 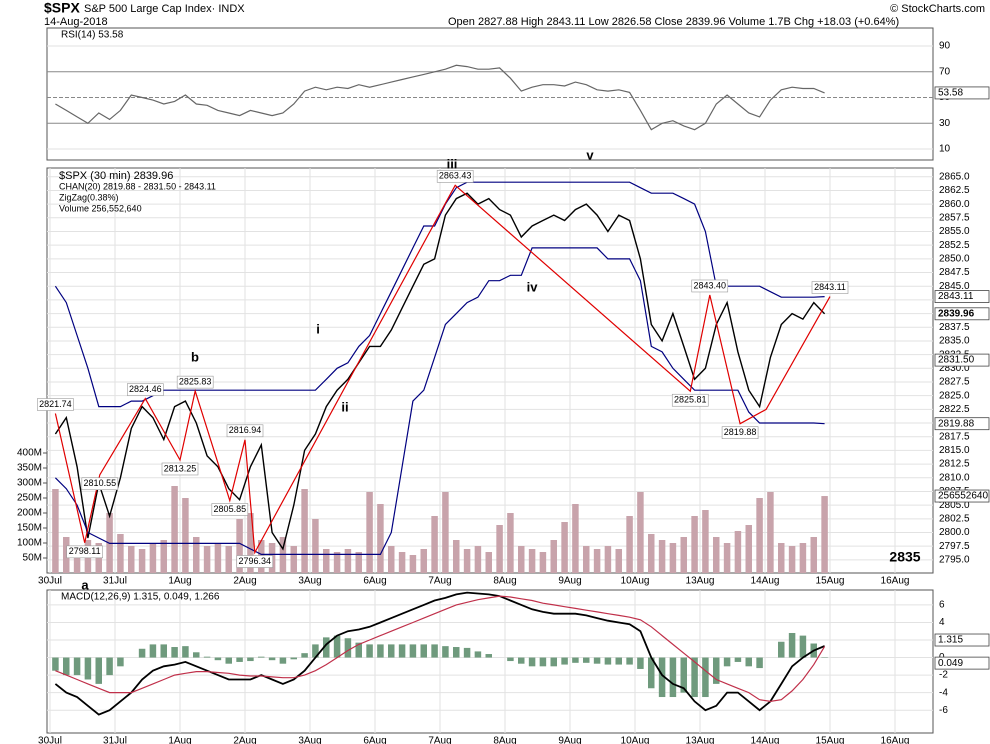 I want to click on y-tick-label: 30, so click(x=945, y=123).